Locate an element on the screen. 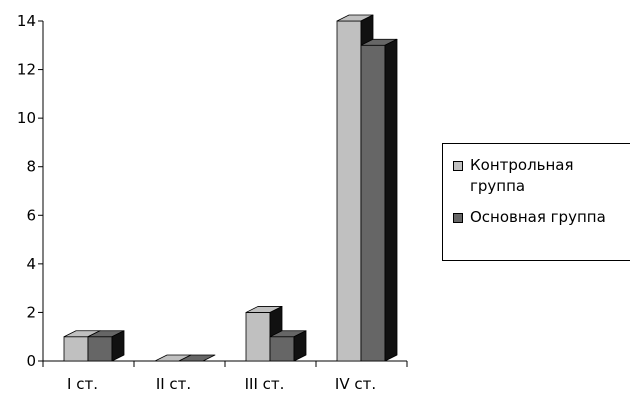 This screenshot has height=393, width=630. y-tick-label-1: 2 is located at coordinates (31, 312).